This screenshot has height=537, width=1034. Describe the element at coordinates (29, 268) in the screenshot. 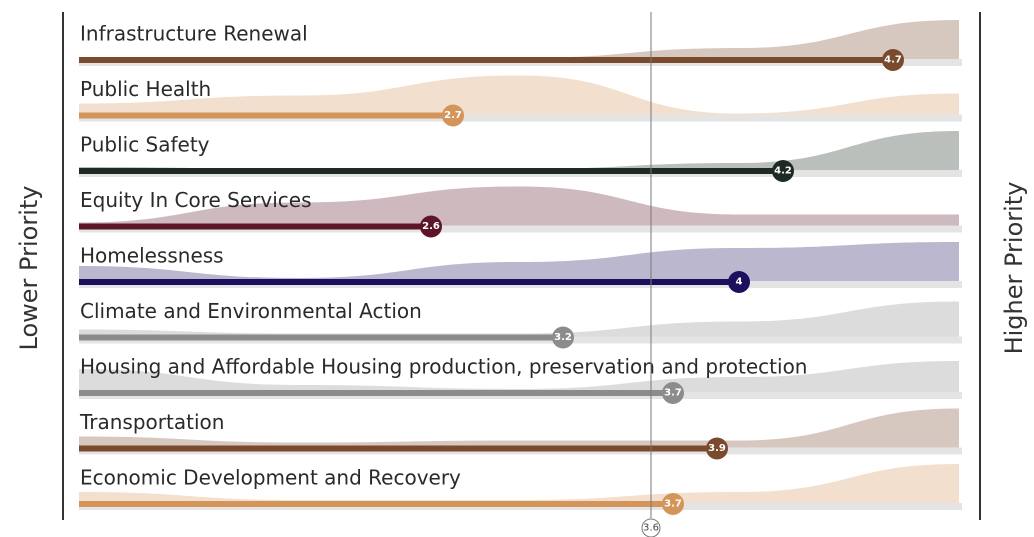

I see `left-label: Lower Priority` at that location.